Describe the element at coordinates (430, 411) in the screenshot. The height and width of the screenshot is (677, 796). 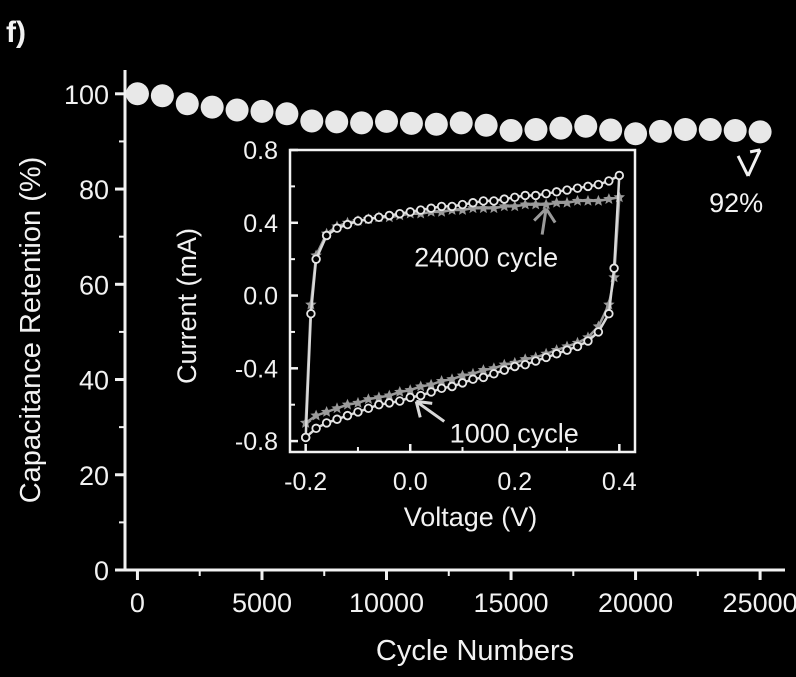
I see `cycle-1000-arrow` at that location.